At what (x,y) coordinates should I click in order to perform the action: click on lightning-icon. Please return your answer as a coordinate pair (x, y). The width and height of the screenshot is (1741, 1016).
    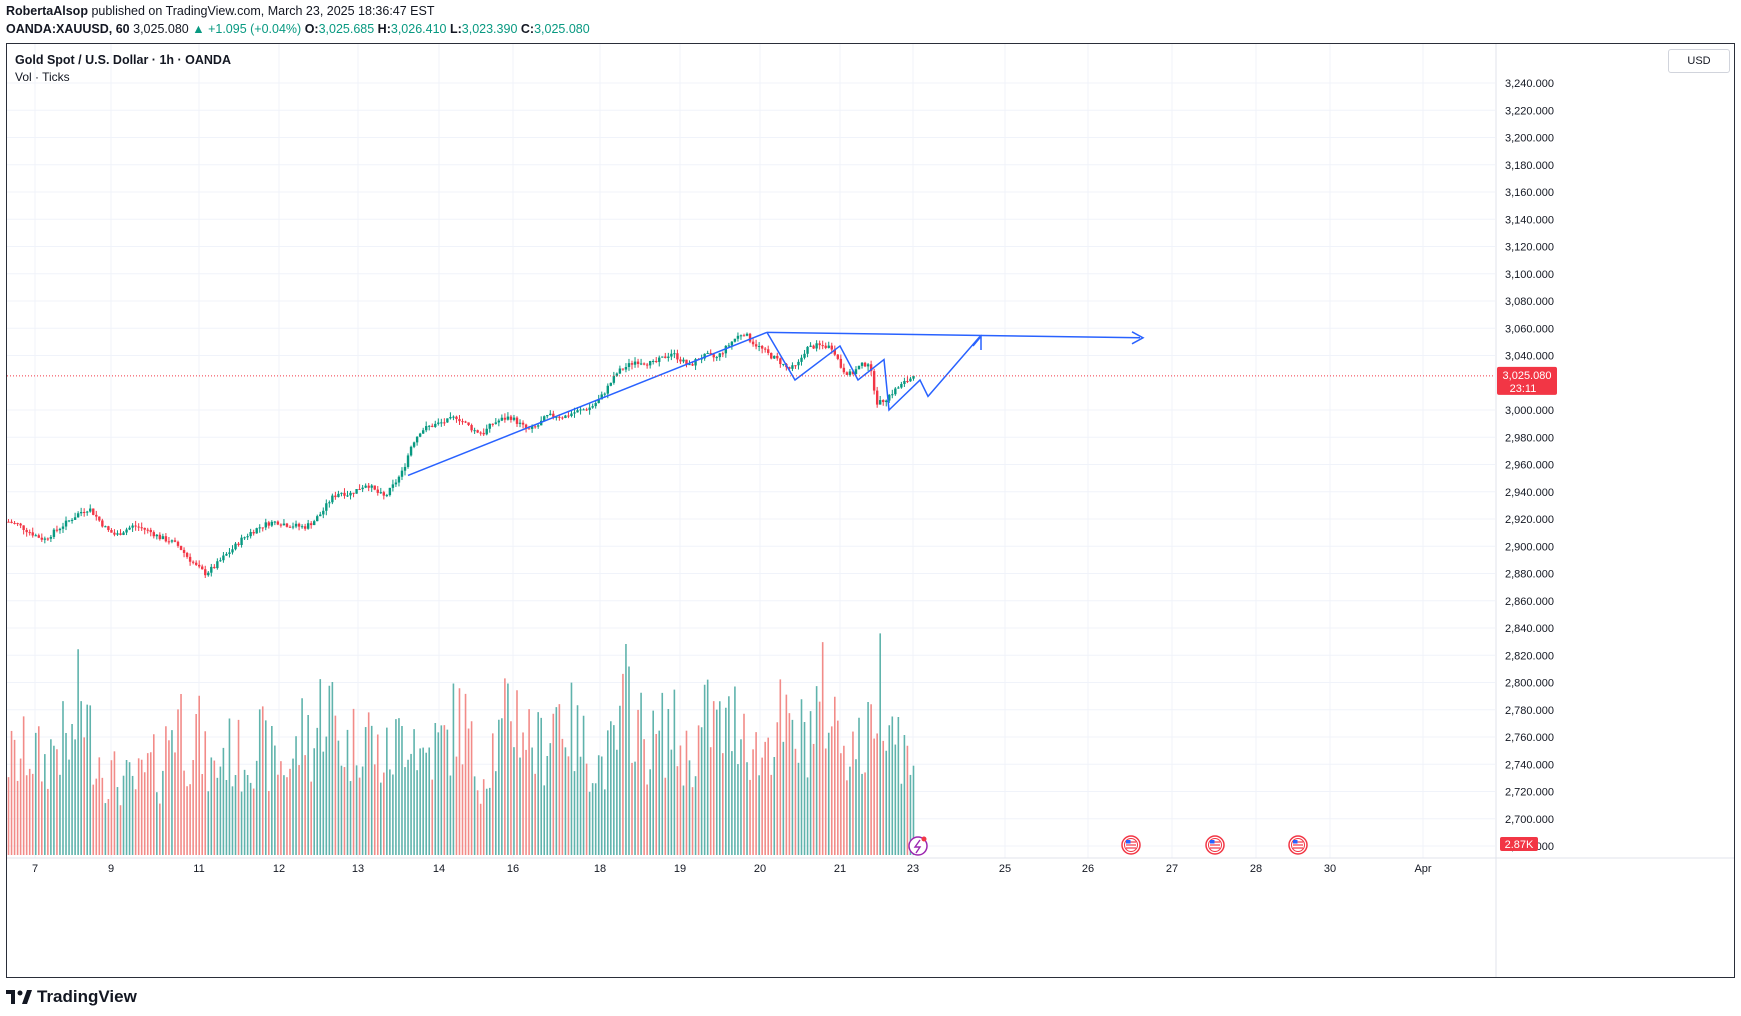
    Looking at the image, I should click on (917, 846).